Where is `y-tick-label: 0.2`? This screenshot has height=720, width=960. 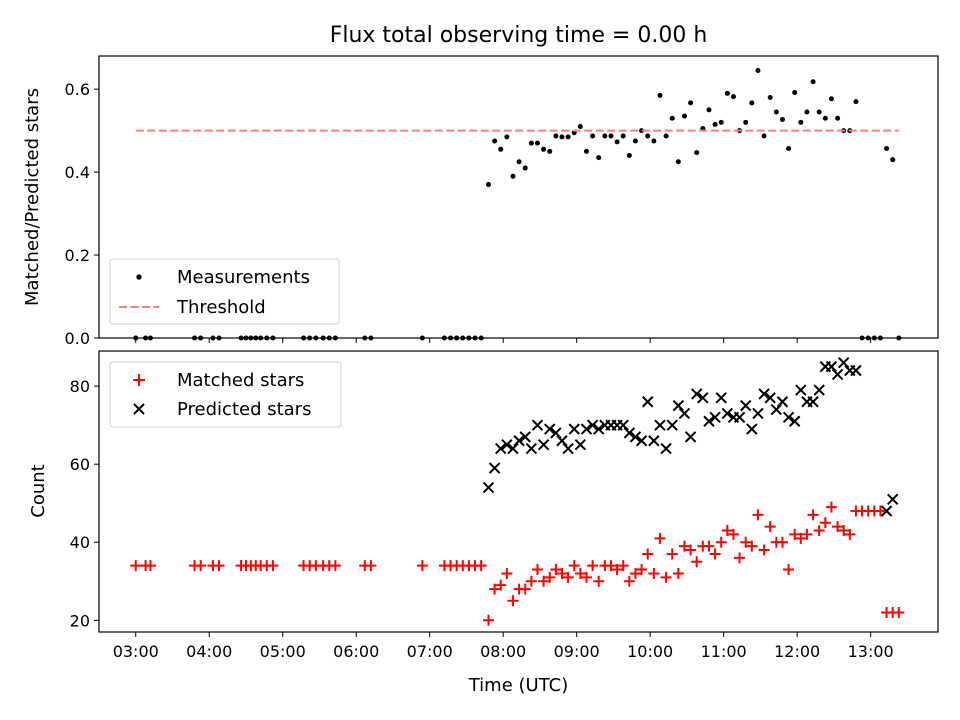 y-tick-label: 0.2 is located at coordinates (77, 255).